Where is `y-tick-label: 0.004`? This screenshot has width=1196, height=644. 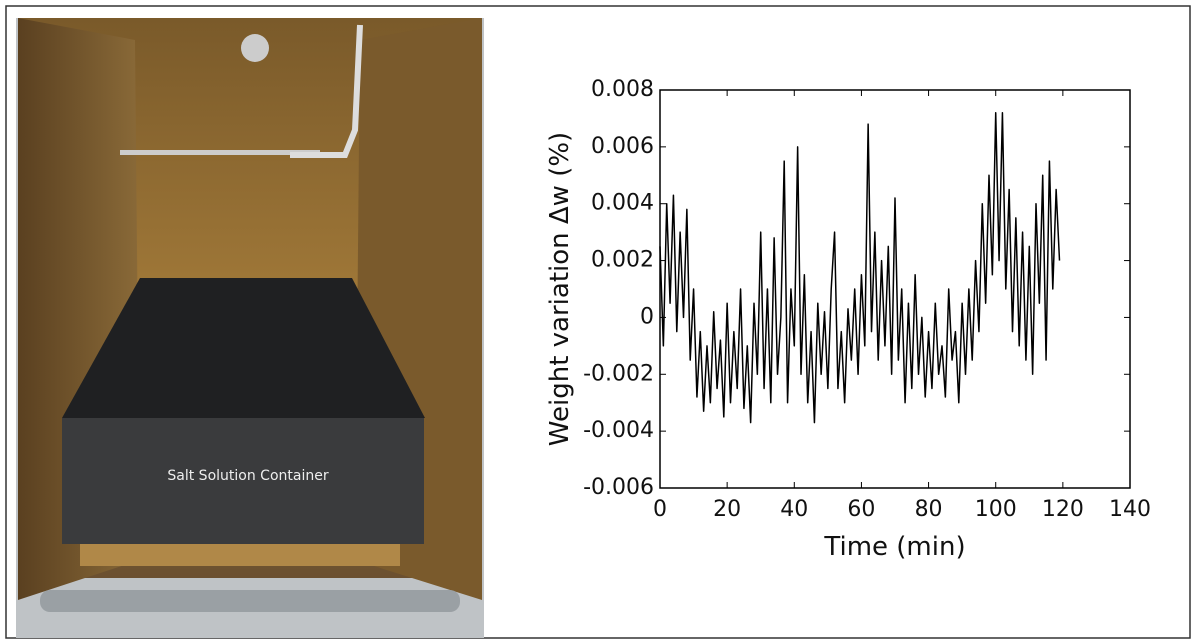 y-tick-label: 0.004 is located at coordinates (622, 203).